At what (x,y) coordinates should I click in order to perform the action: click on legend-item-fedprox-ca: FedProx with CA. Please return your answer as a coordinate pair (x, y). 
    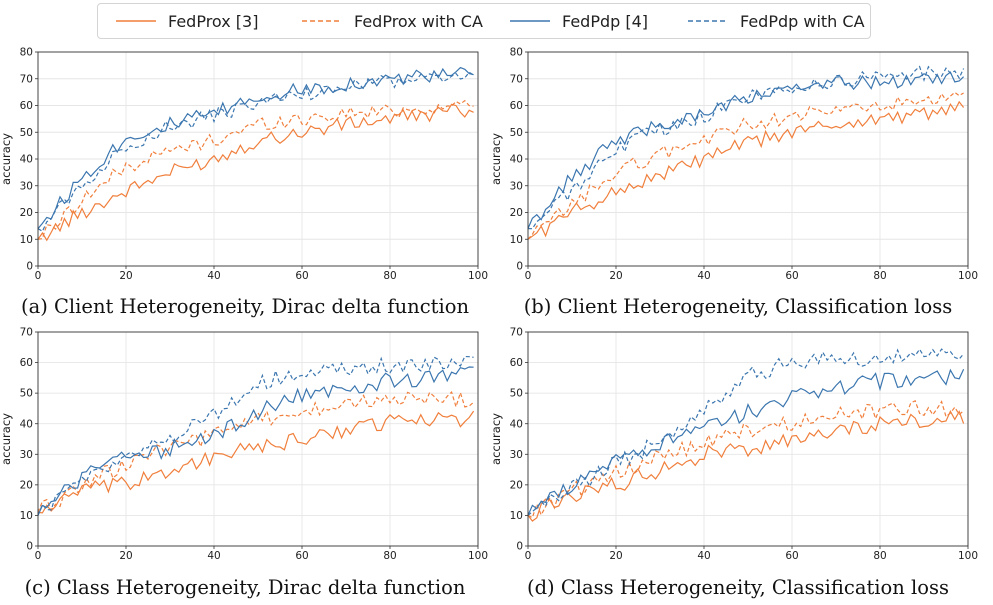
    Looking at the image, I should click on (392, 21).